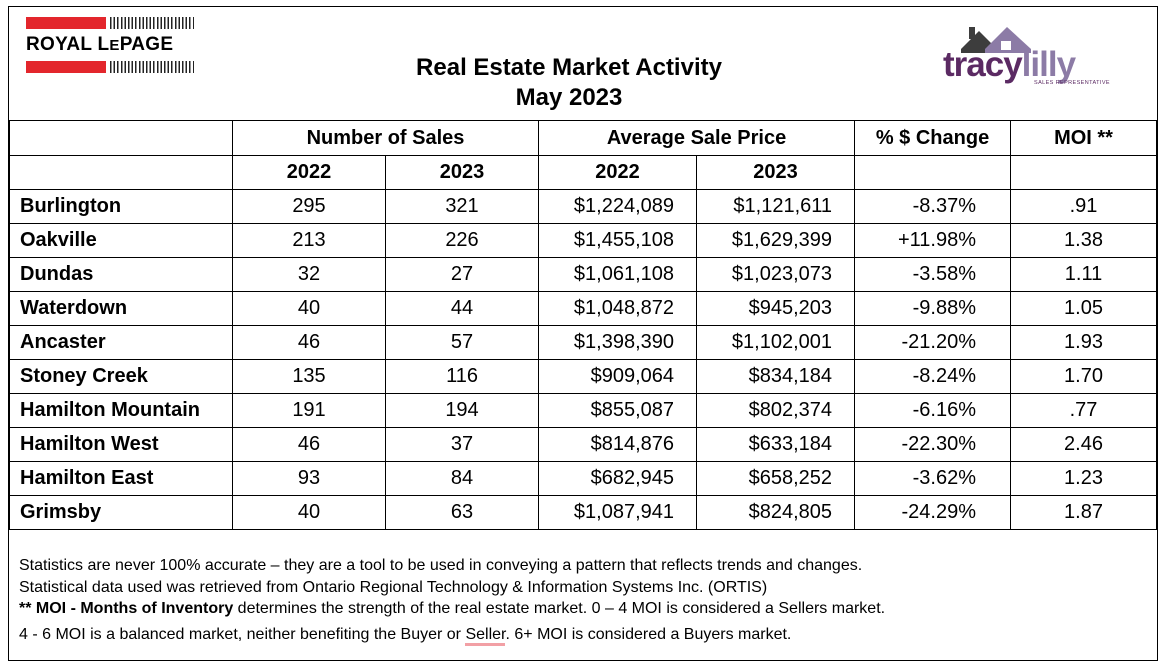  What do you see at coordinates (1084, 240) in the screenshot?
I see `moi-cell: 1.38` at bounding box center [1084, 240].